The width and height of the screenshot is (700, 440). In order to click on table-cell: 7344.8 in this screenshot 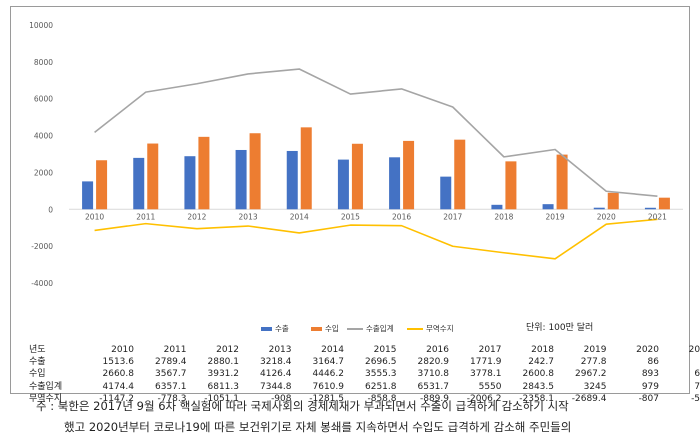, I will do `click(276, 386)`.